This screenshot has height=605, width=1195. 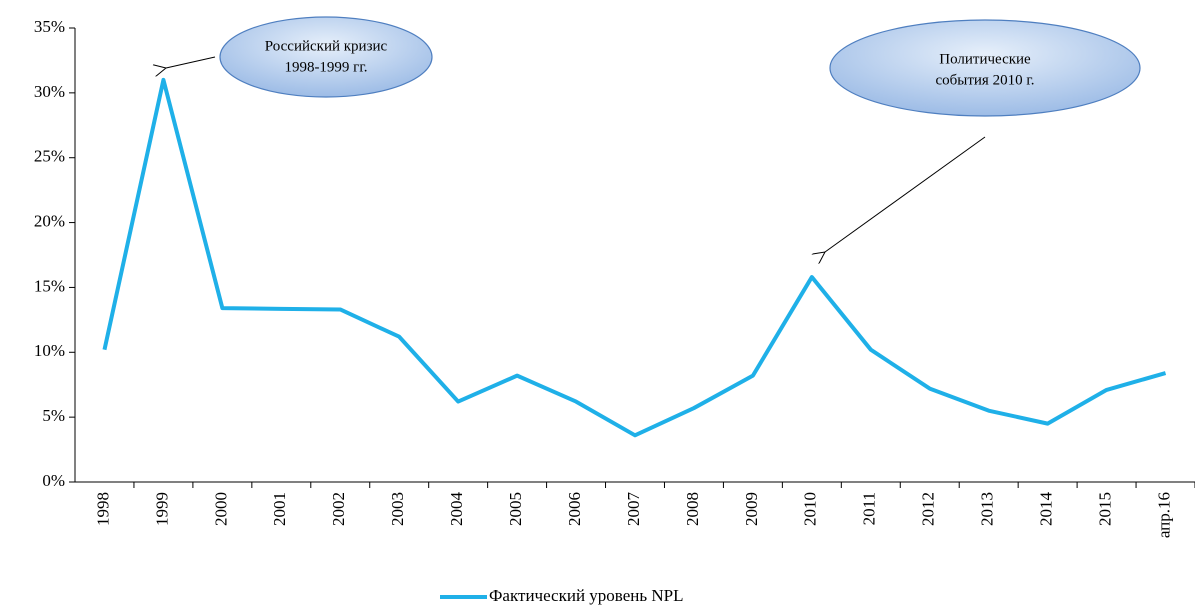 I want to click on x-tick-label: 2009, so click(x=751, y=509).